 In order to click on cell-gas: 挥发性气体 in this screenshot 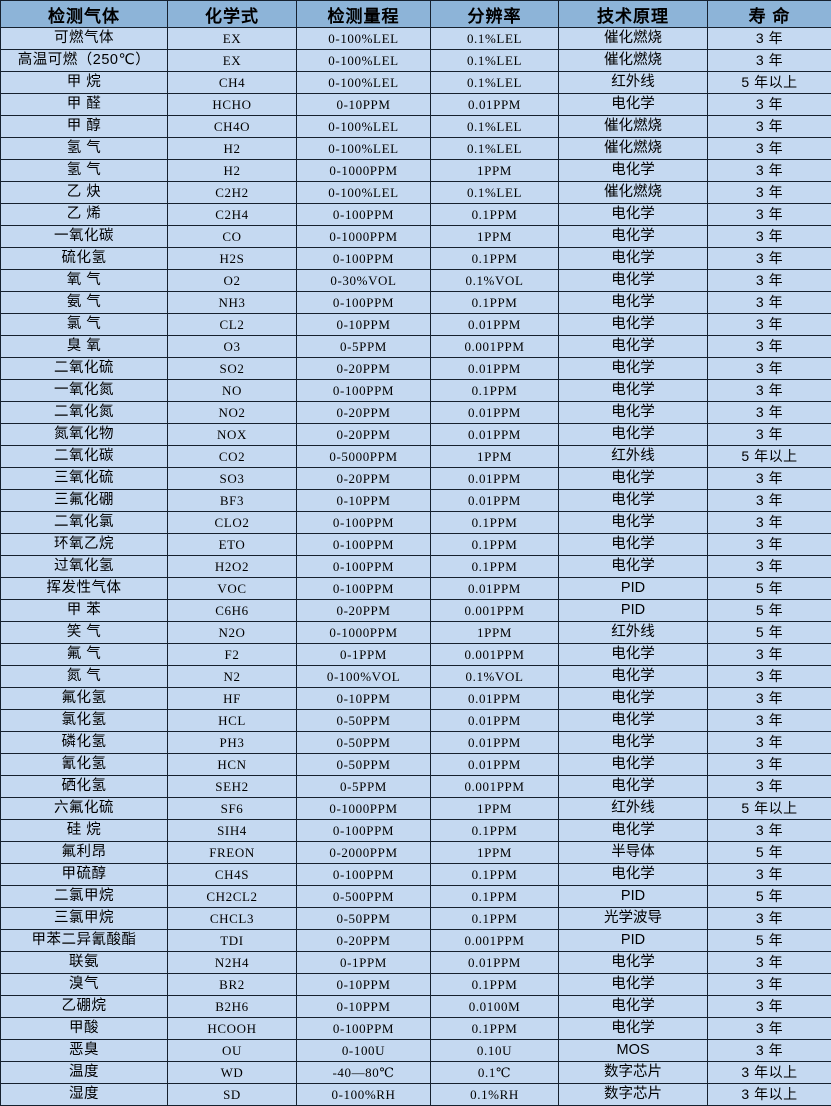, I will do `click(84, 589)`.